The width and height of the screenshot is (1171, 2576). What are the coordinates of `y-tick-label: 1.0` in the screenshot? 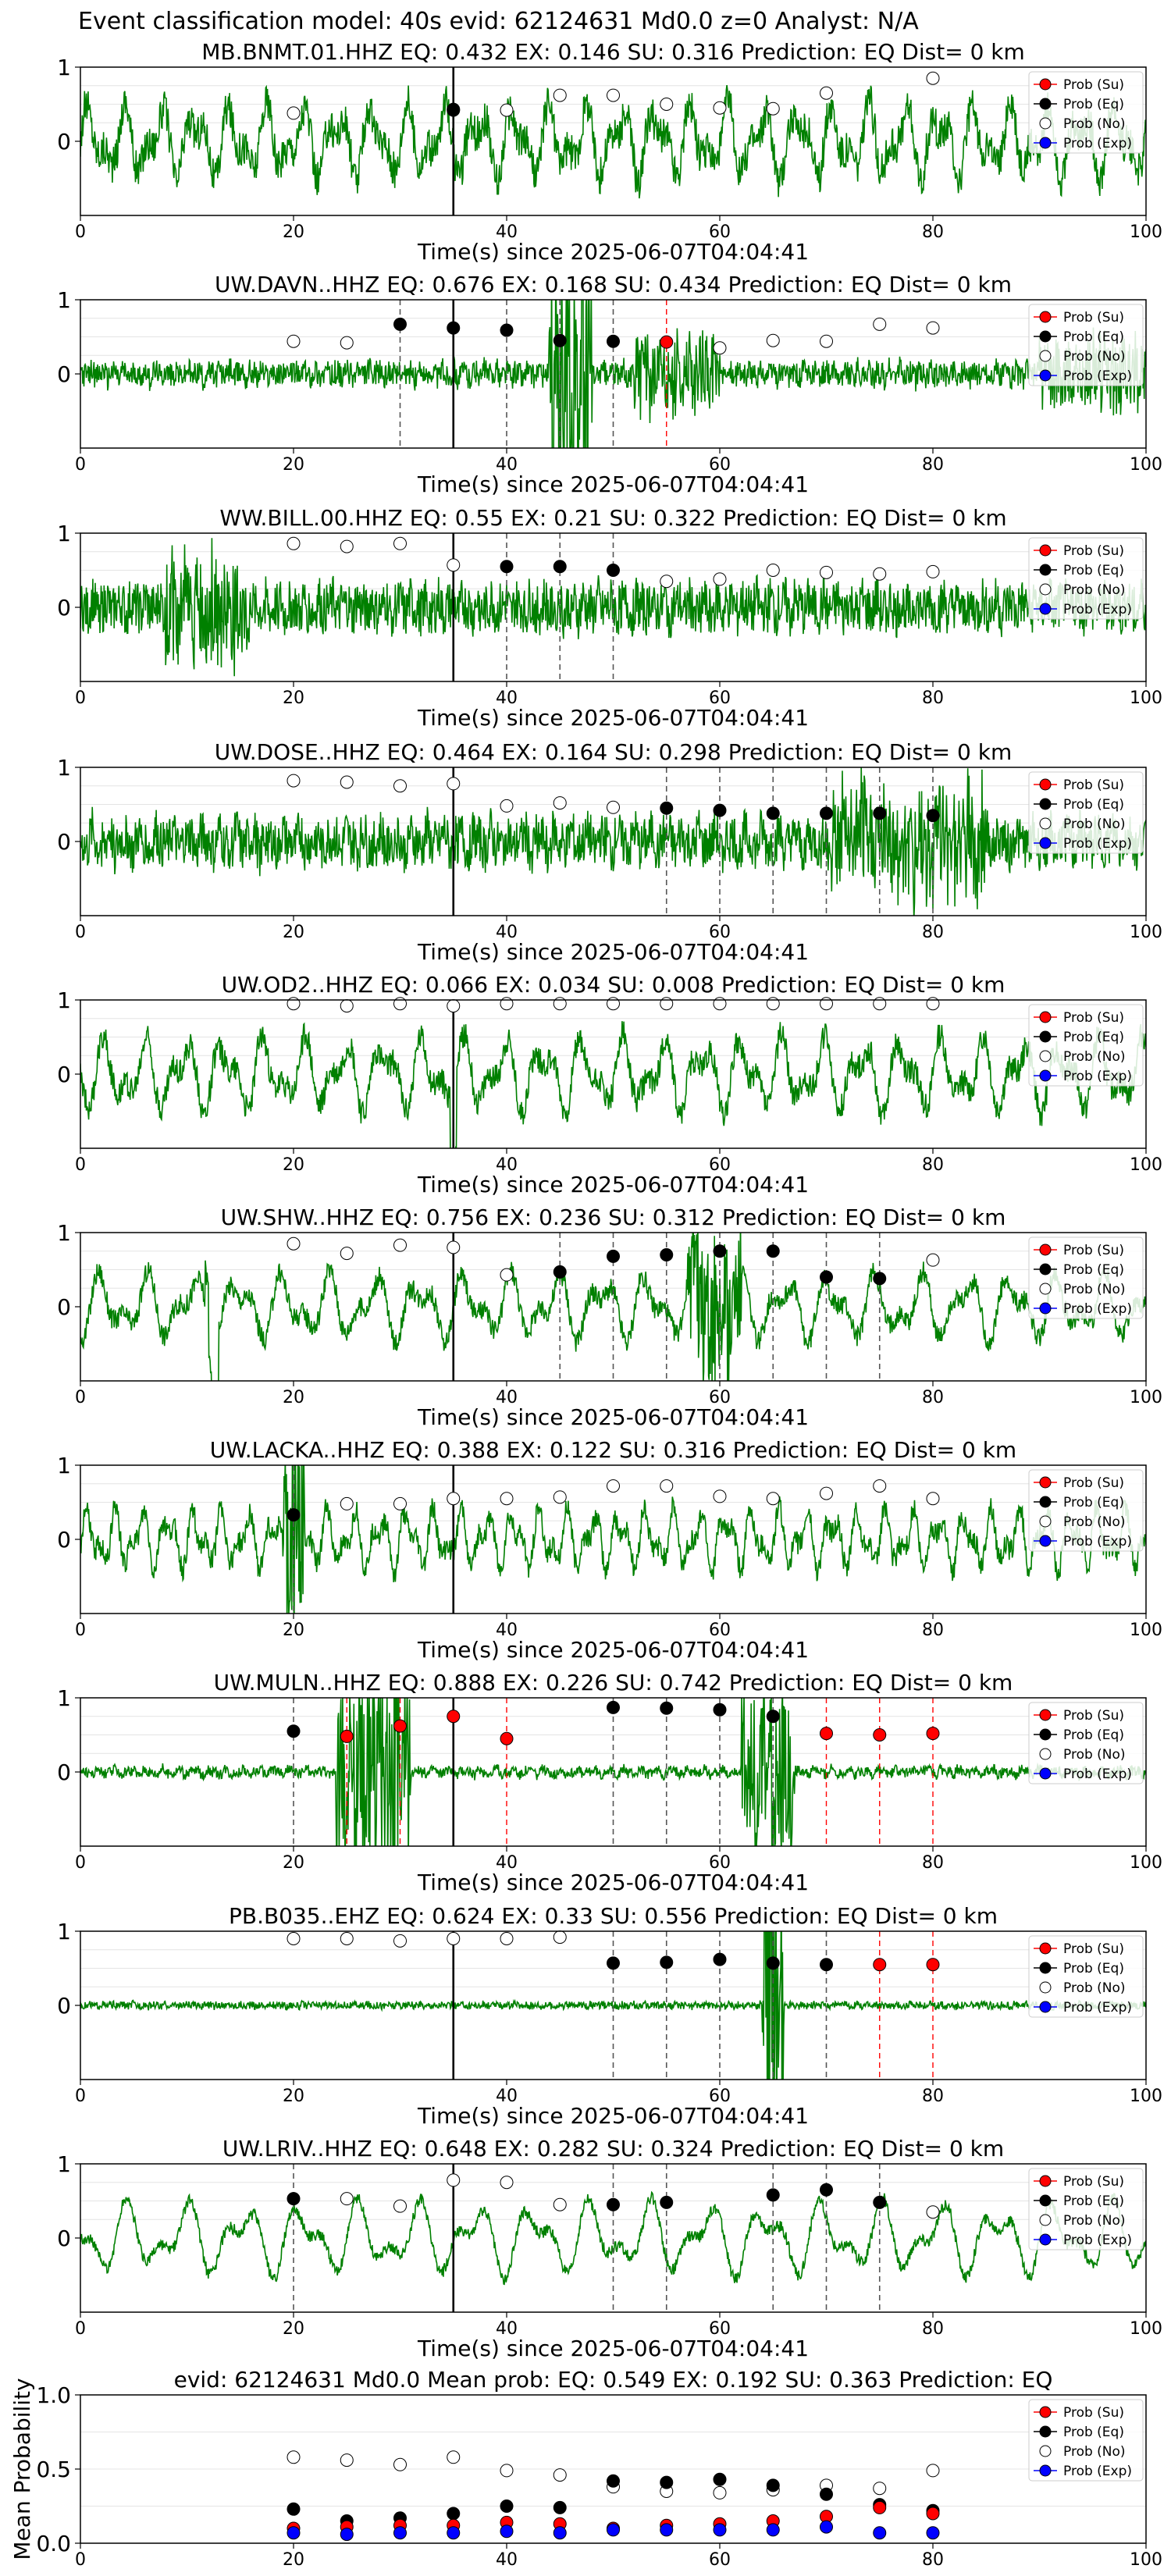 It's located at (54, 2395).